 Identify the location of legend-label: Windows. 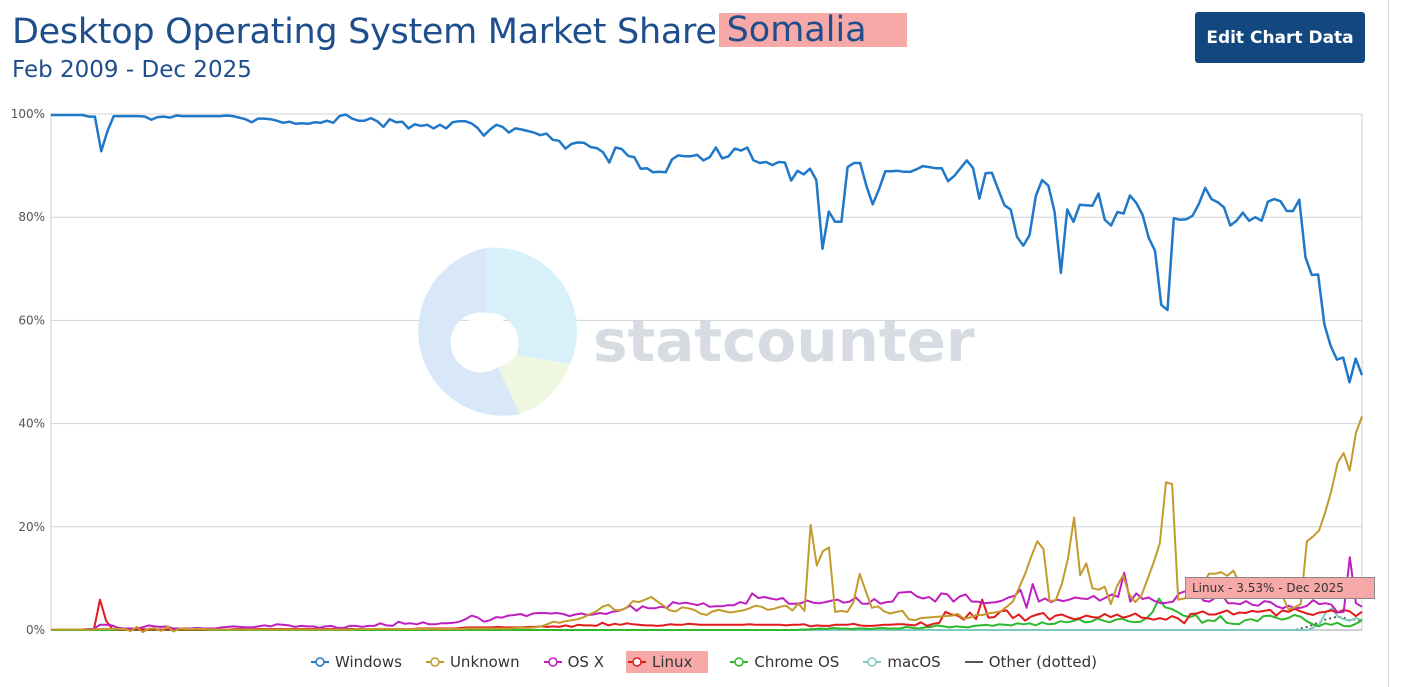
(368, 662).